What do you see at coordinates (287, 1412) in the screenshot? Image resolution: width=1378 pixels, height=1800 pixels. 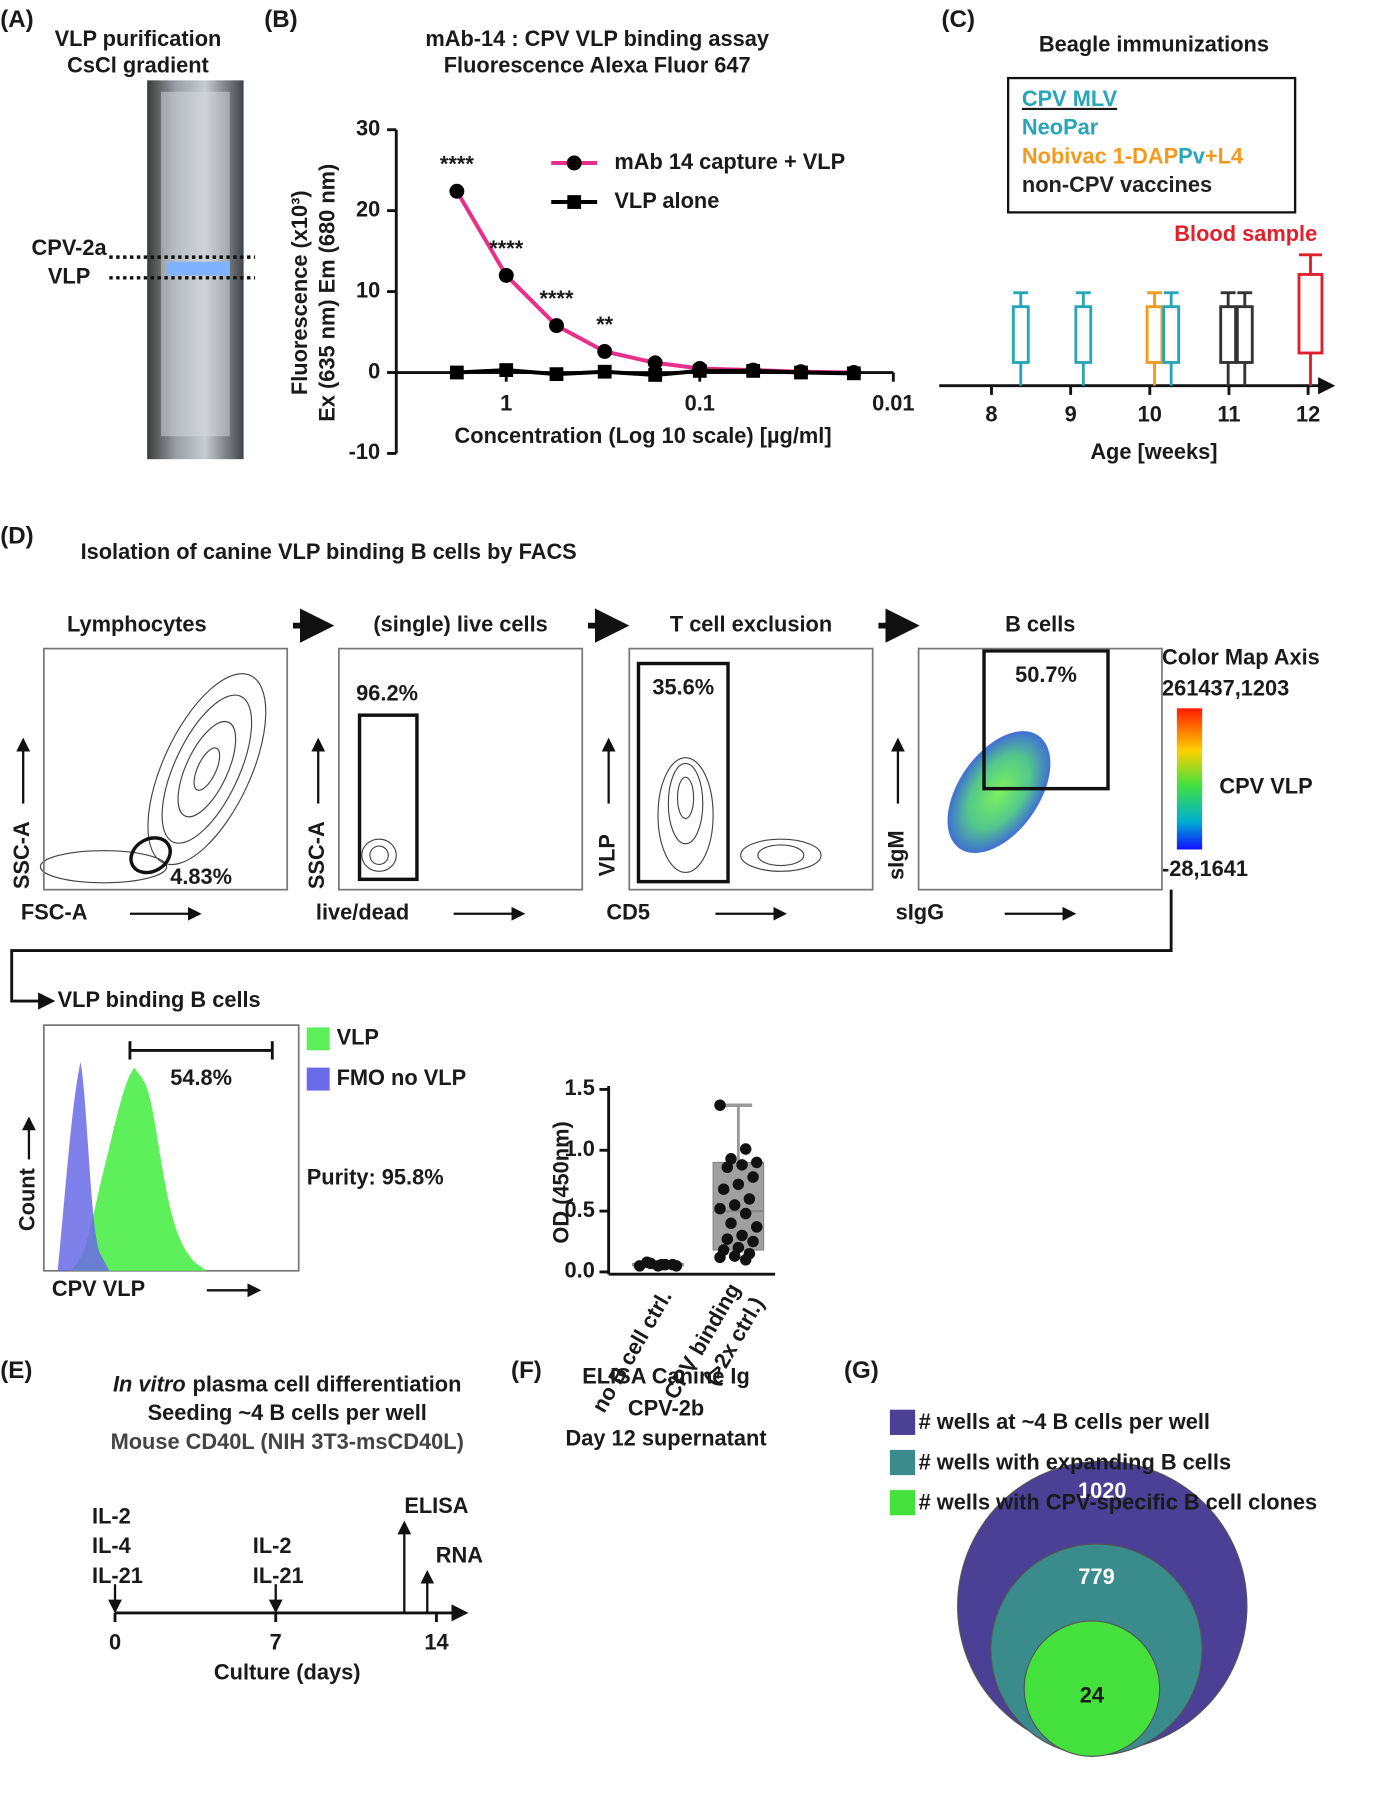 I see `title: Seeding ~4 B cells per well` at bounding box center [287, 1412].